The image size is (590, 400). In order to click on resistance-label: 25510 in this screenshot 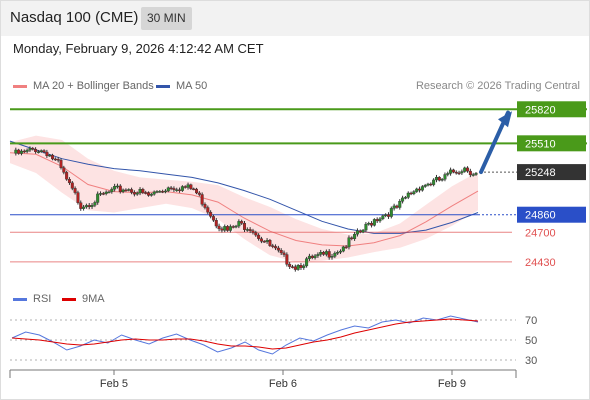, I will do `click(540, 144)`.